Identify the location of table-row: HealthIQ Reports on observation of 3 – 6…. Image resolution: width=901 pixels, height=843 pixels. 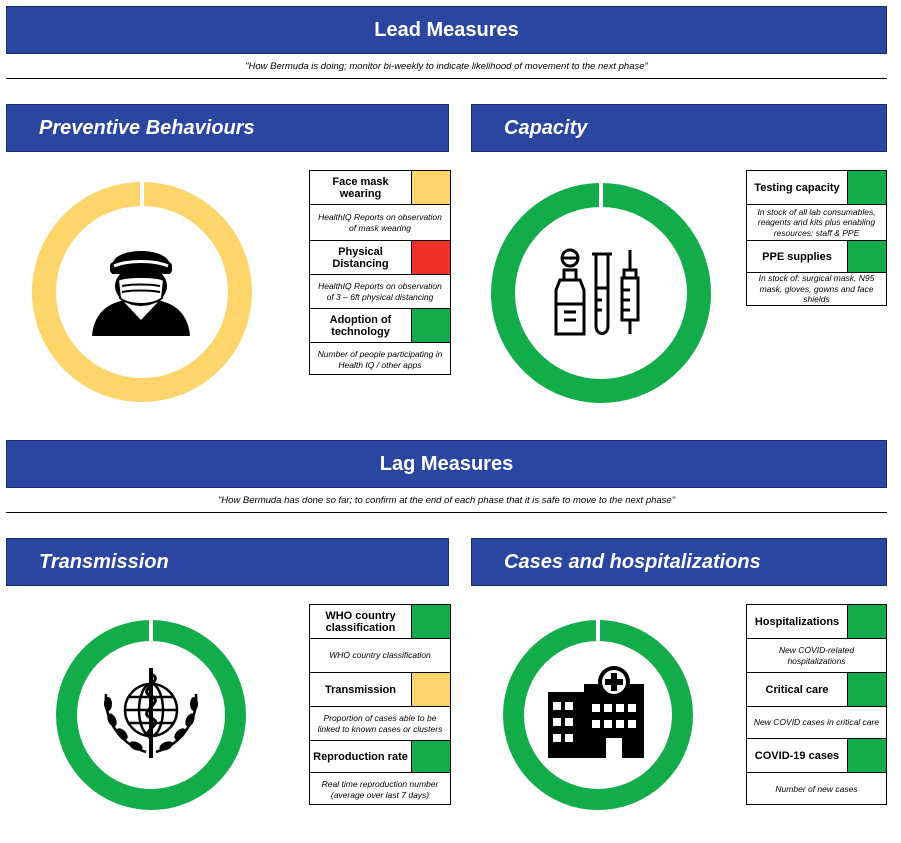
(380, 292).